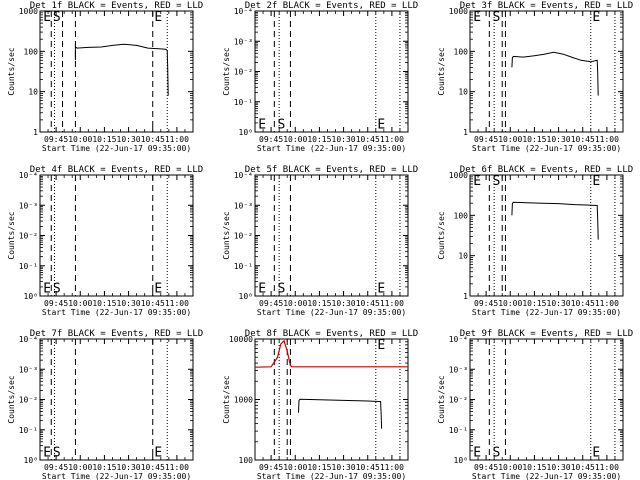 This screenshot has width=640, height=480. I want to click on plot-title: Det 9f BLACK = Events, RED = LLD, so click(546, 334).